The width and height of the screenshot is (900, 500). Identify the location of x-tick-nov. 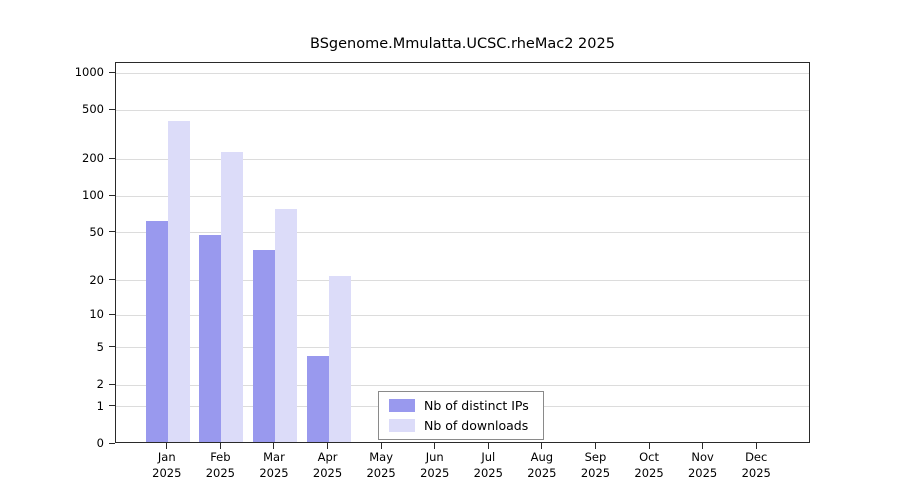
(703, 446).